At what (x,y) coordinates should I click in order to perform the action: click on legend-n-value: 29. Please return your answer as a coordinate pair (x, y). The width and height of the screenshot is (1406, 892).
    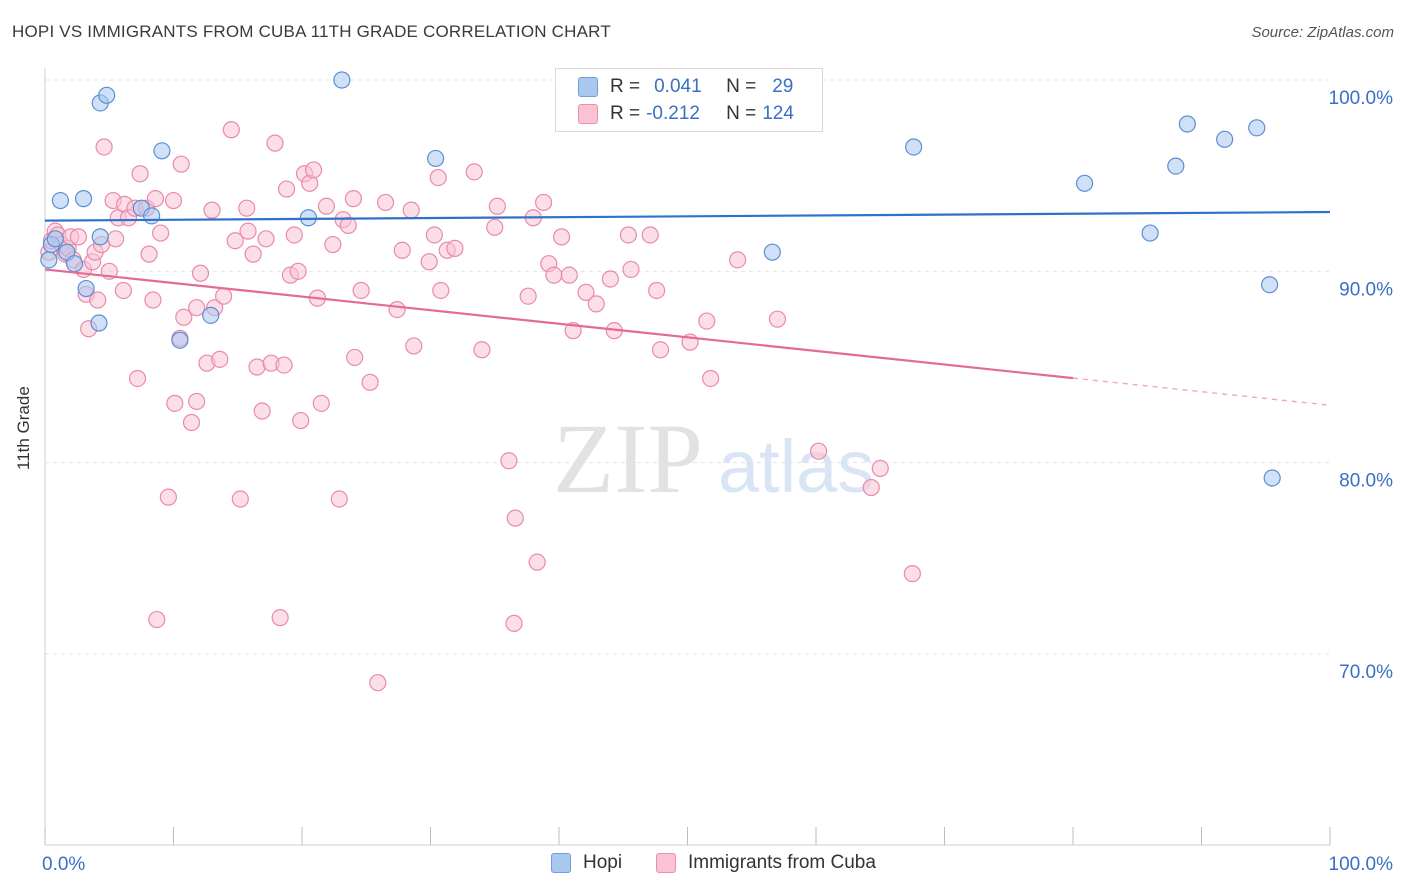
    Looking at the image, I should click on (783, 86).